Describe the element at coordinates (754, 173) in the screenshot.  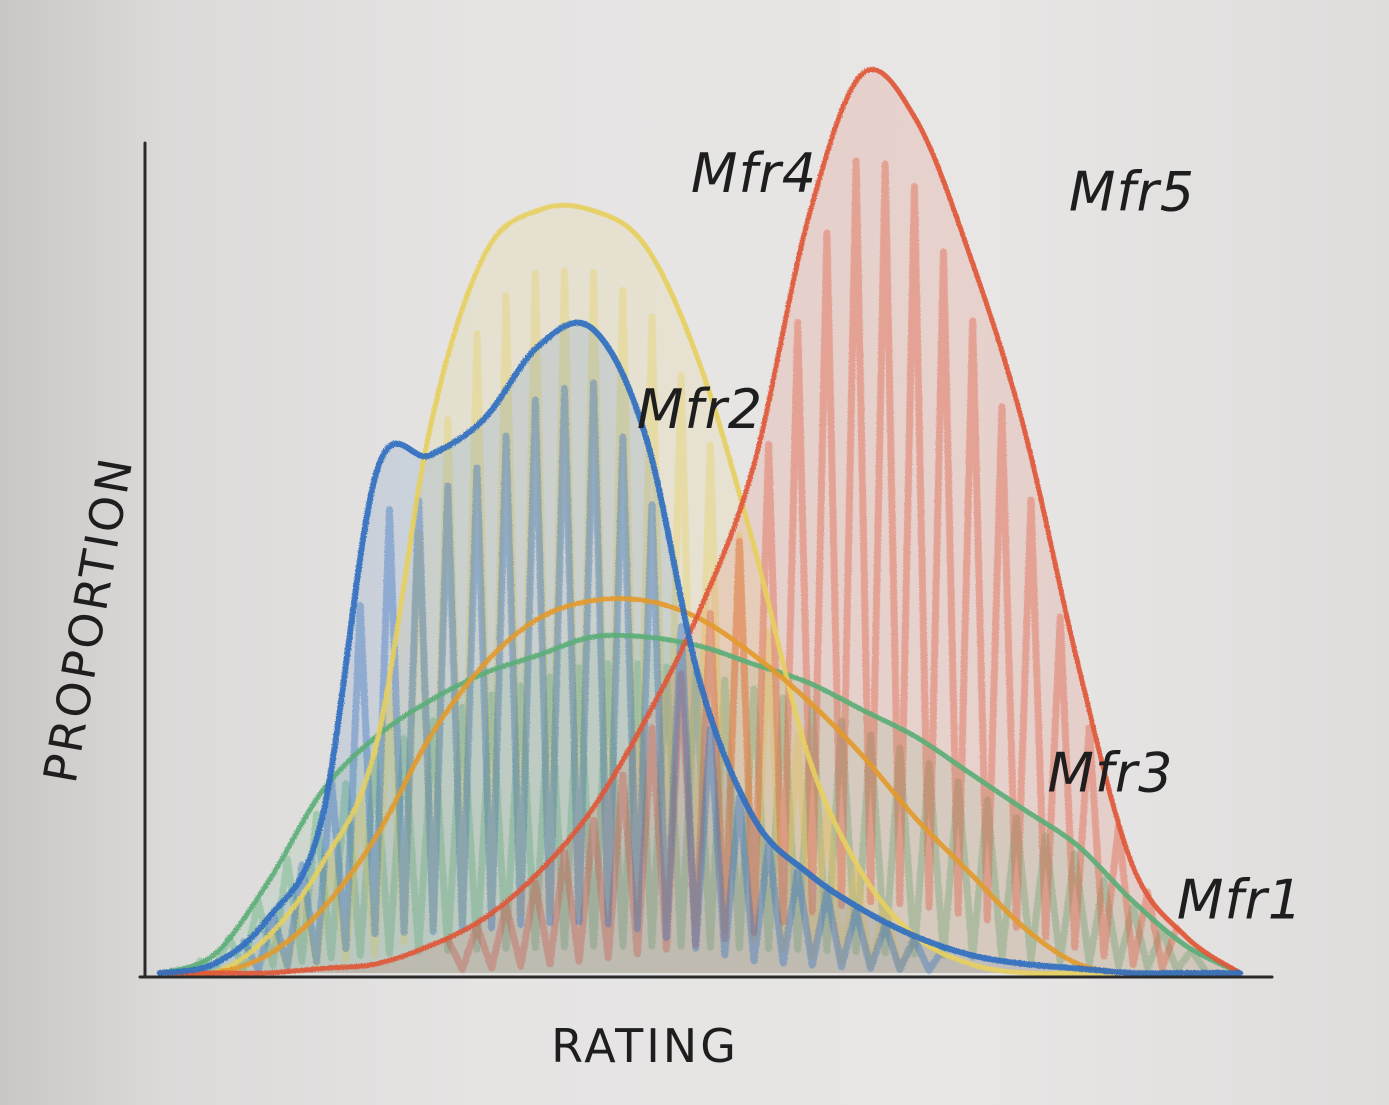
I see `series-label-mfr4: Mfr4` at that location.